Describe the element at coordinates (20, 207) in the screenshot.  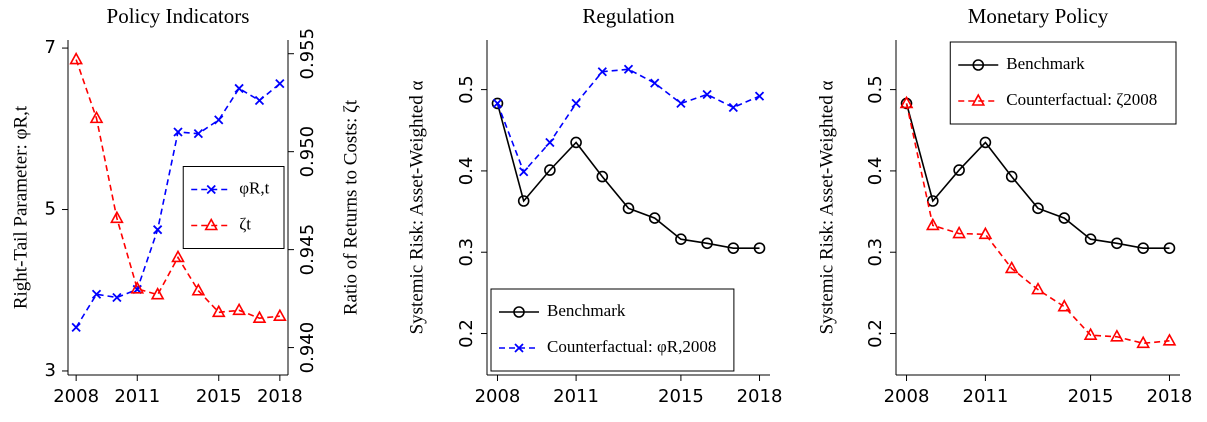
I see `y-axis-label: Right-Tail Parameter: φR,t` at that location.